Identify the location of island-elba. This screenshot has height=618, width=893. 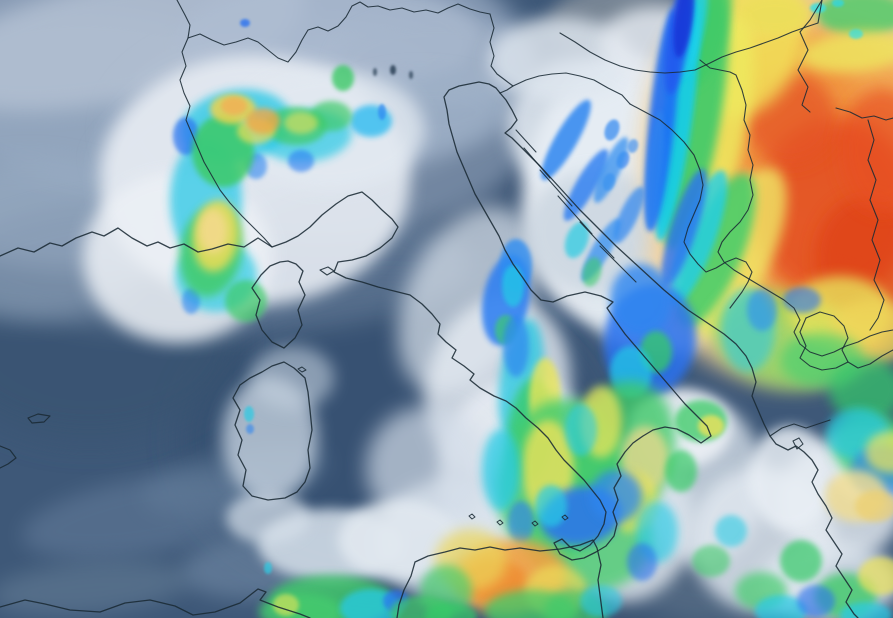
(327, 271).